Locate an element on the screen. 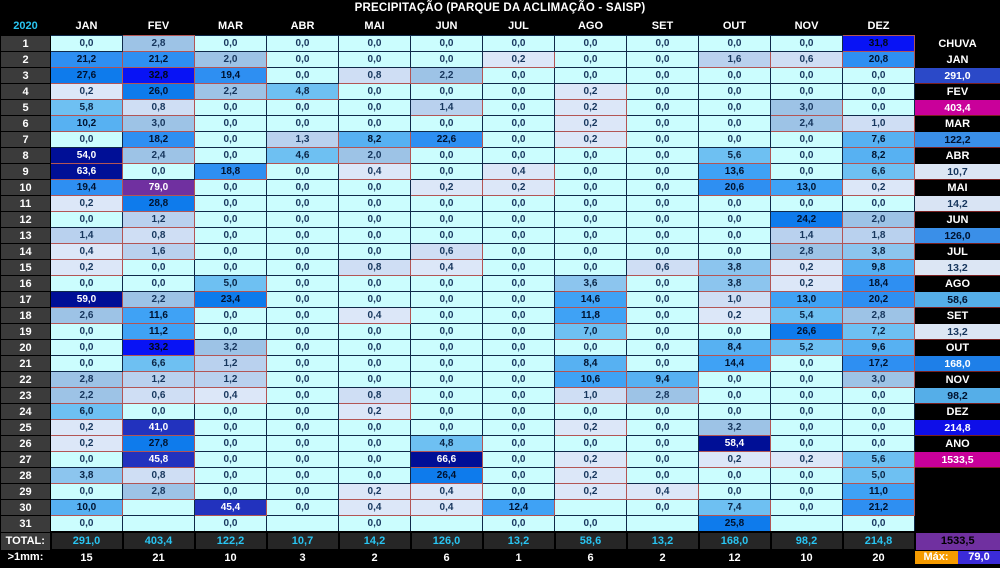 The height and width of the screenshot is (568, 1000). cell-fev-28: 0,8 is located at coordinates (158, 475).